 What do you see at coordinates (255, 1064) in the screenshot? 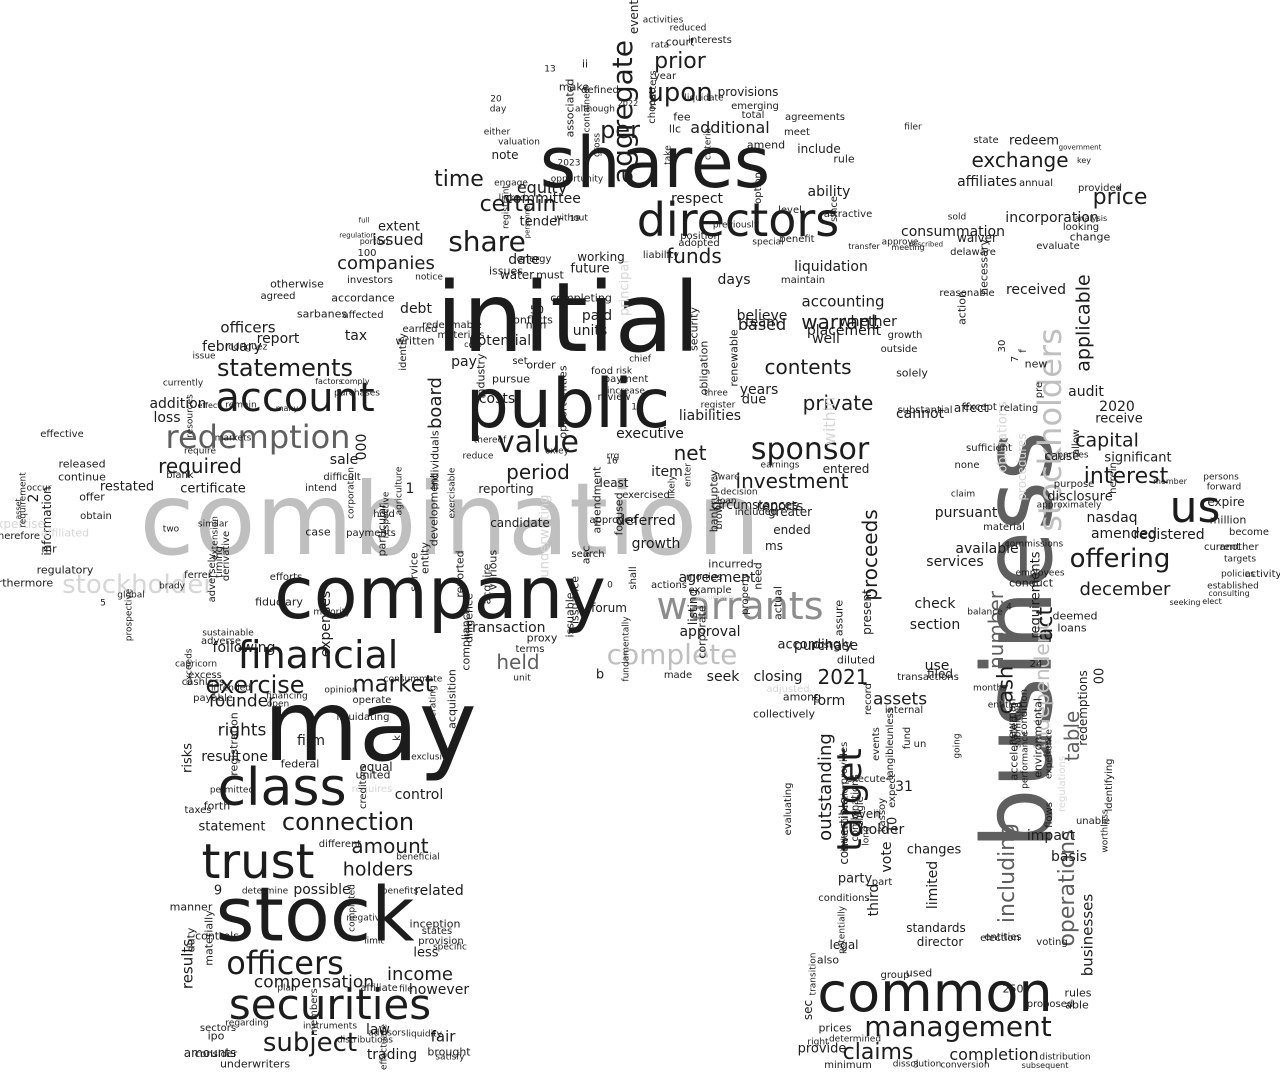
I see `cloud-word: underwriters` at bounding box center [255, 1064].